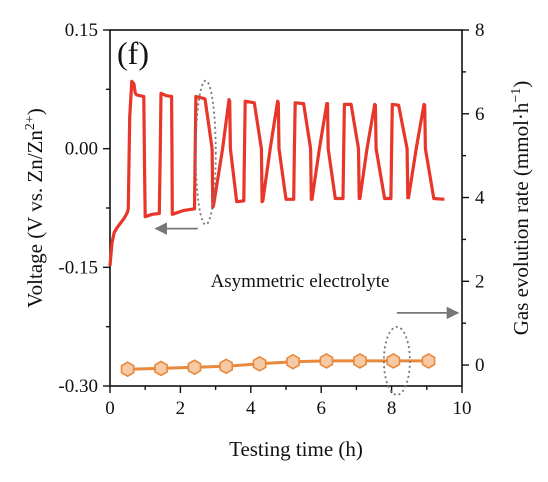  I want to click on y-left-tick-label: 0.15, so click(81, 30).